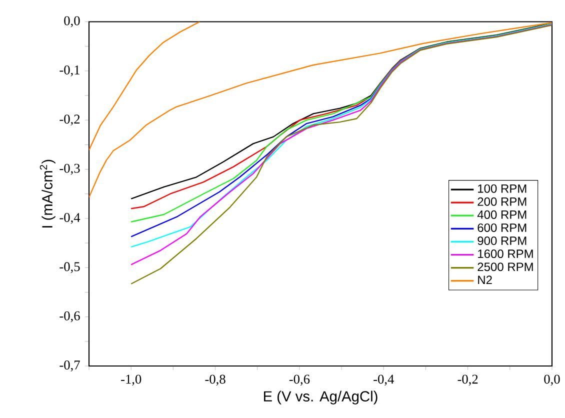 This screenshot has width=565, height=418. What do you see at coordinates (505, 254) in the screenshot?
I see `legend-label: 1600 RPM` at bounding box center [505, 254].